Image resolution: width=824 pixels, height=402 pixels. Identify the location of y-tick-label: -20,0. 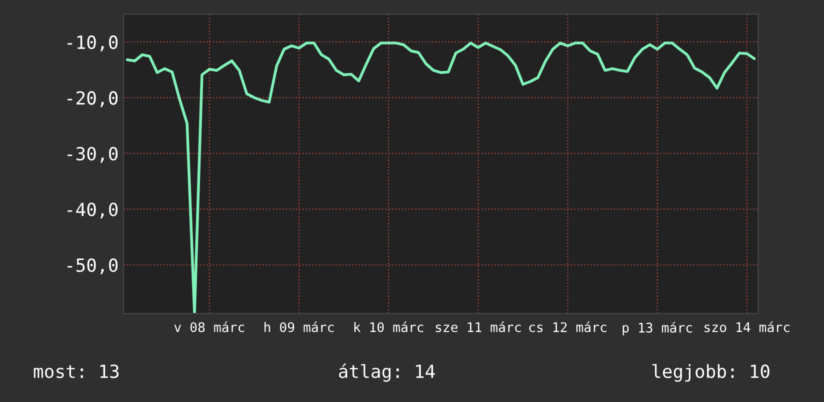
(93, 99).